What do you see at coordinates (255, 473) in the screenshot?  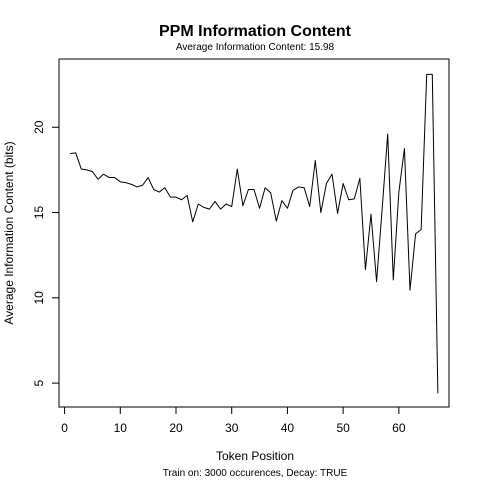 I see `chart-caption: Train on: 3000 occurences, Decay: TRUE` at bounding box center [255, 473].